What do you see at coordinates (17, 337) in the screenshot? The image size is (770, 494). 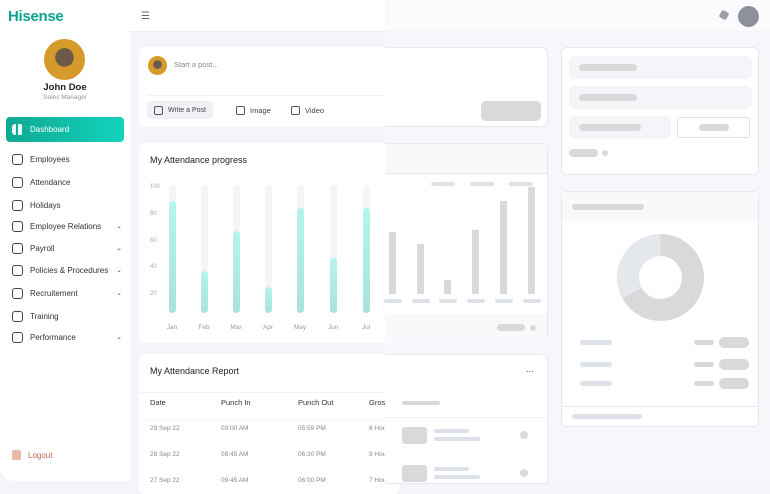 I see `trend-icon` at bounding box center [17, 337].